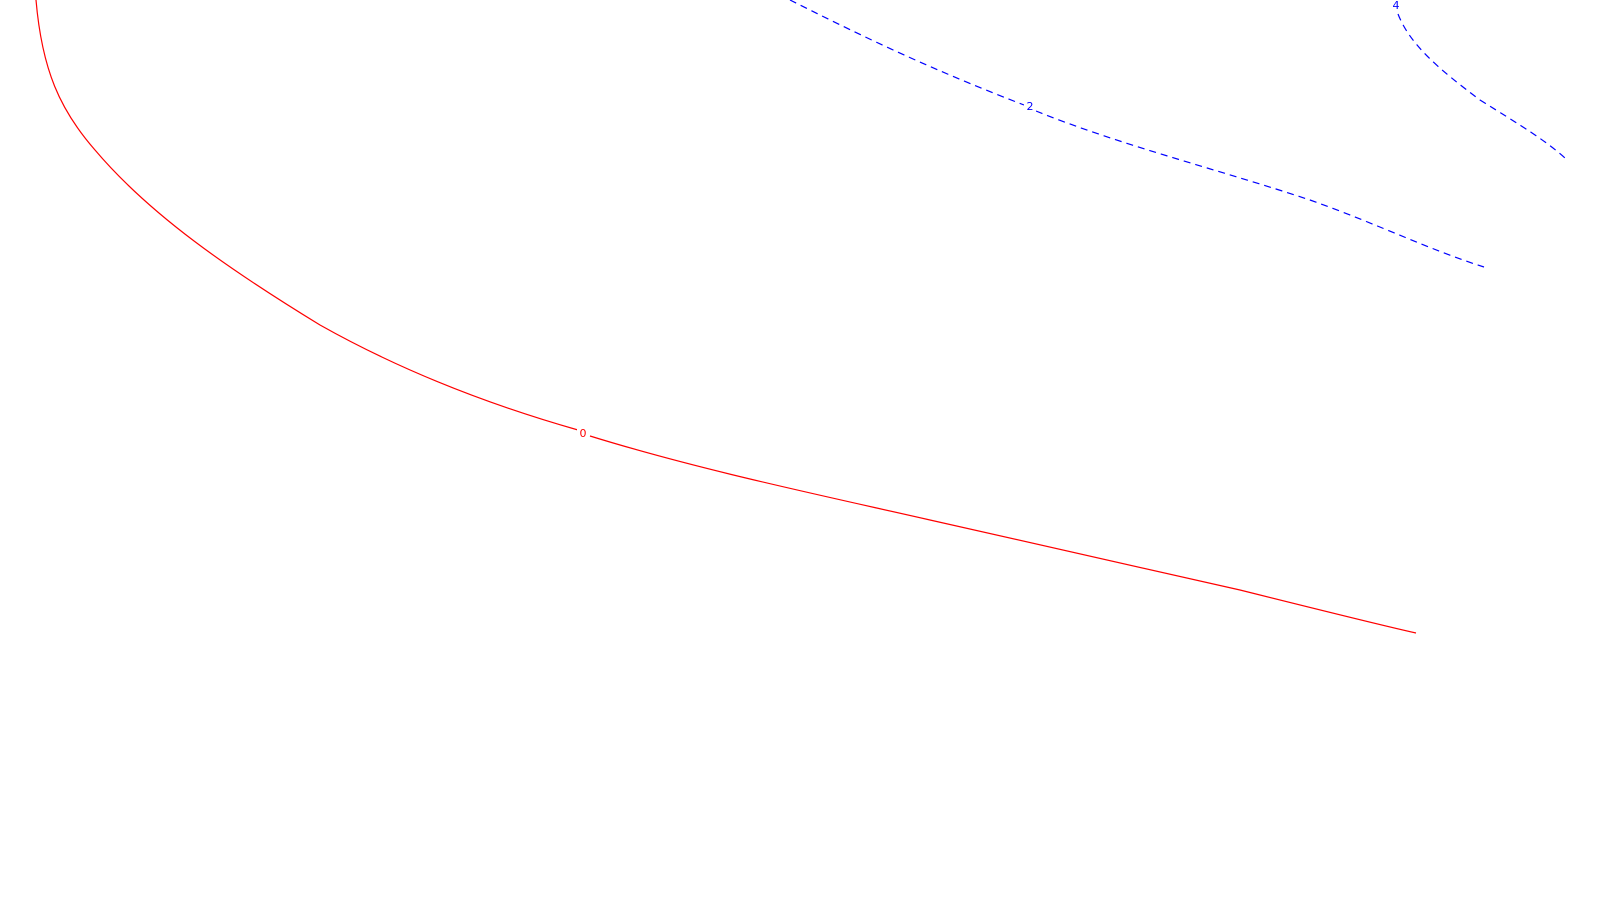 Image resolution: width=1600 pixels, height=900 pixels. Describe the element at coordinates (1481, 86) in the screenshot. I see `contour-4-line` at that location.